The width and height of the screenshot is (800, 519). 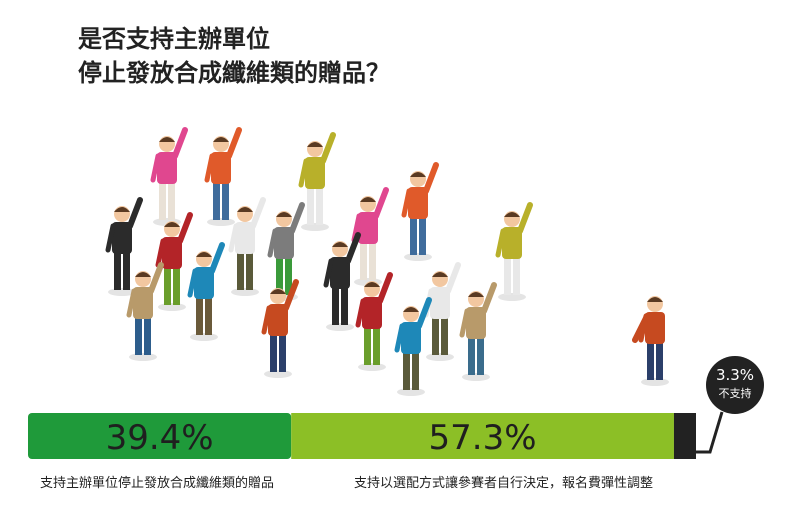 I want to click on segment-value-support: 39.4%, so click(x=159, y=438).